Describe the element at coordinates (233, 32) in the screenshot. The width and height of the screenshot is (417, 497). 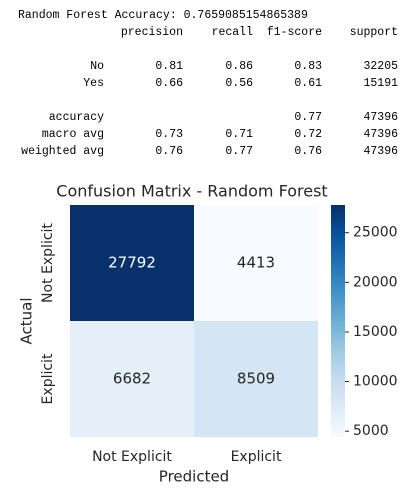
I see `report-header: recall` at that location.